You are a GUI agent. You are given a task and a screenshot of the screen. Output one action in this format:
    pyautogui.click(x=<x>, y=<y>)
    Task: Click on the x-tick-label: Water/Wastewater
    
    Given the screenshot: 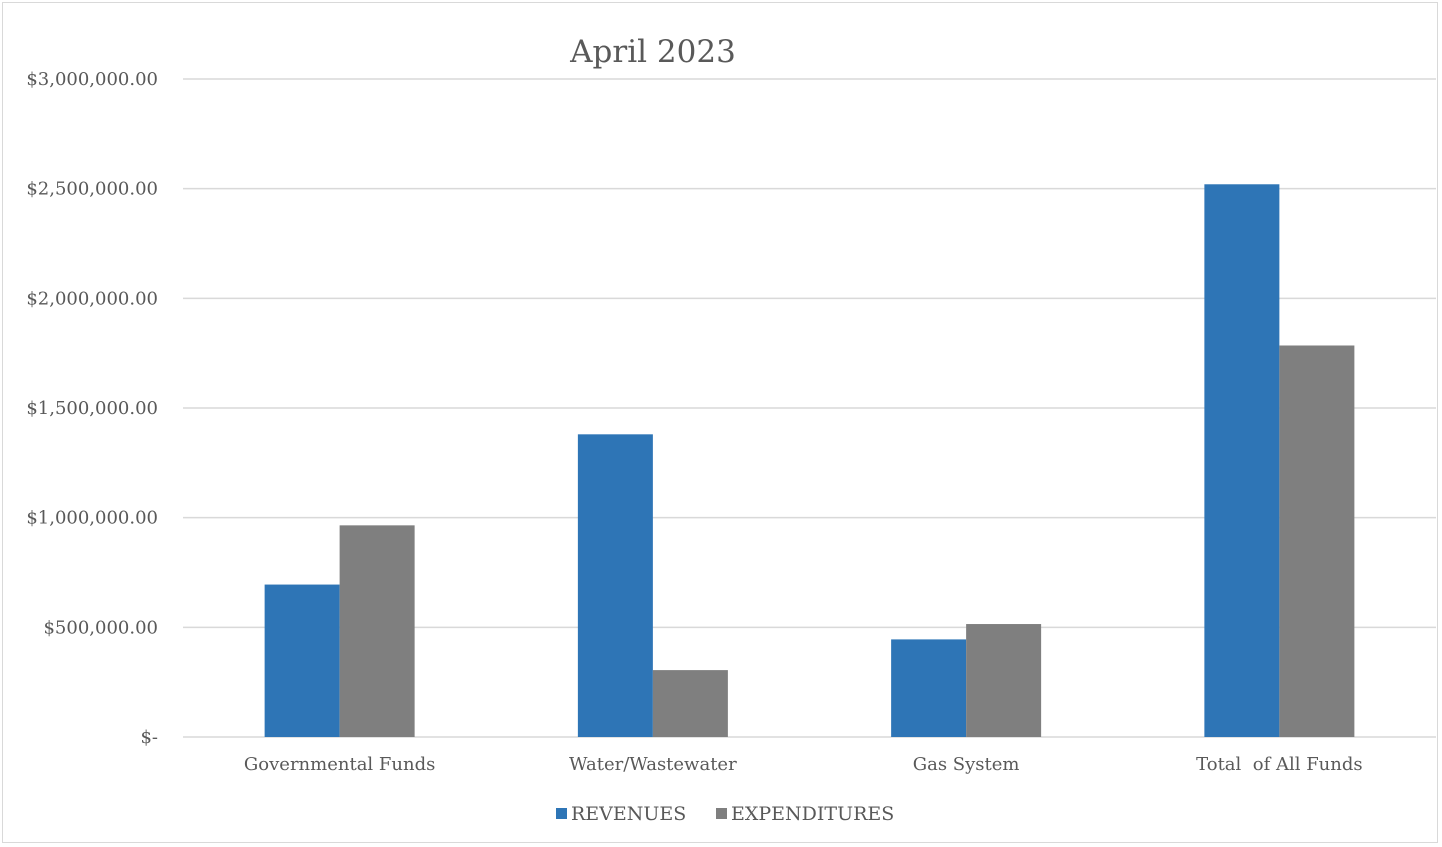 What is the action you would take?
    pyautogui.click(x=653, y=764)
    